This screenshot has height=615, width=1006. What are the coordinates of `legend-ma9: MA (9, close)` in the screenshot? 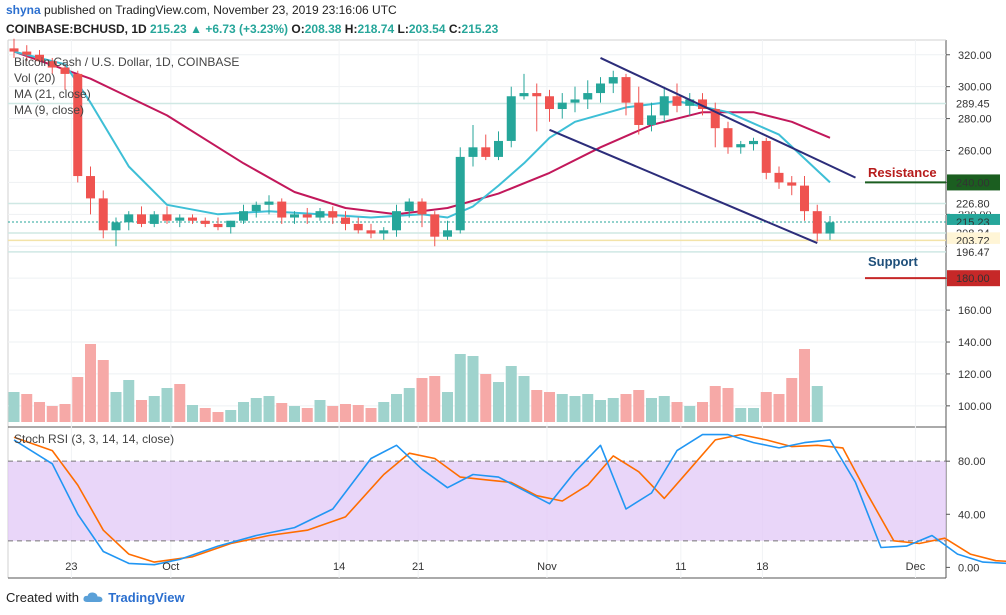 It's located at (49, 110).